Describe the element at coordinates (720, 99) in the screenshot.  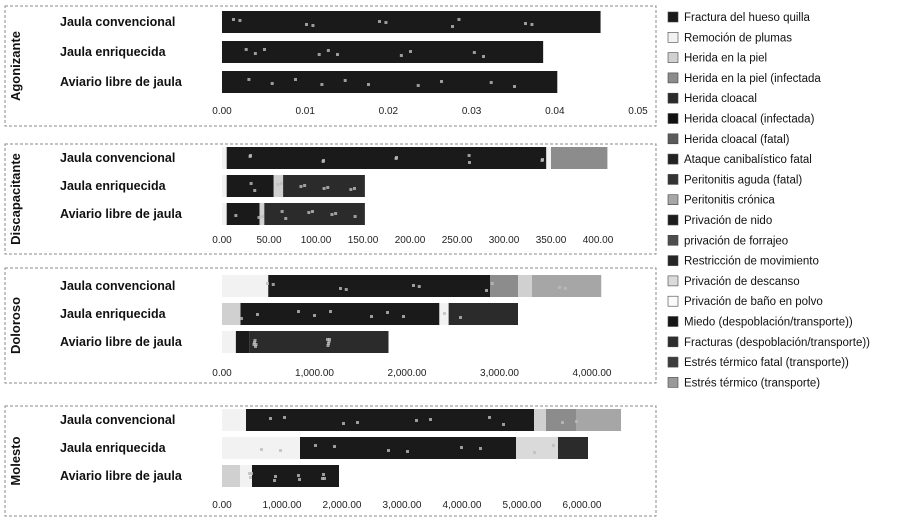
I see `legend-entry: Herida cloacal` at that location.